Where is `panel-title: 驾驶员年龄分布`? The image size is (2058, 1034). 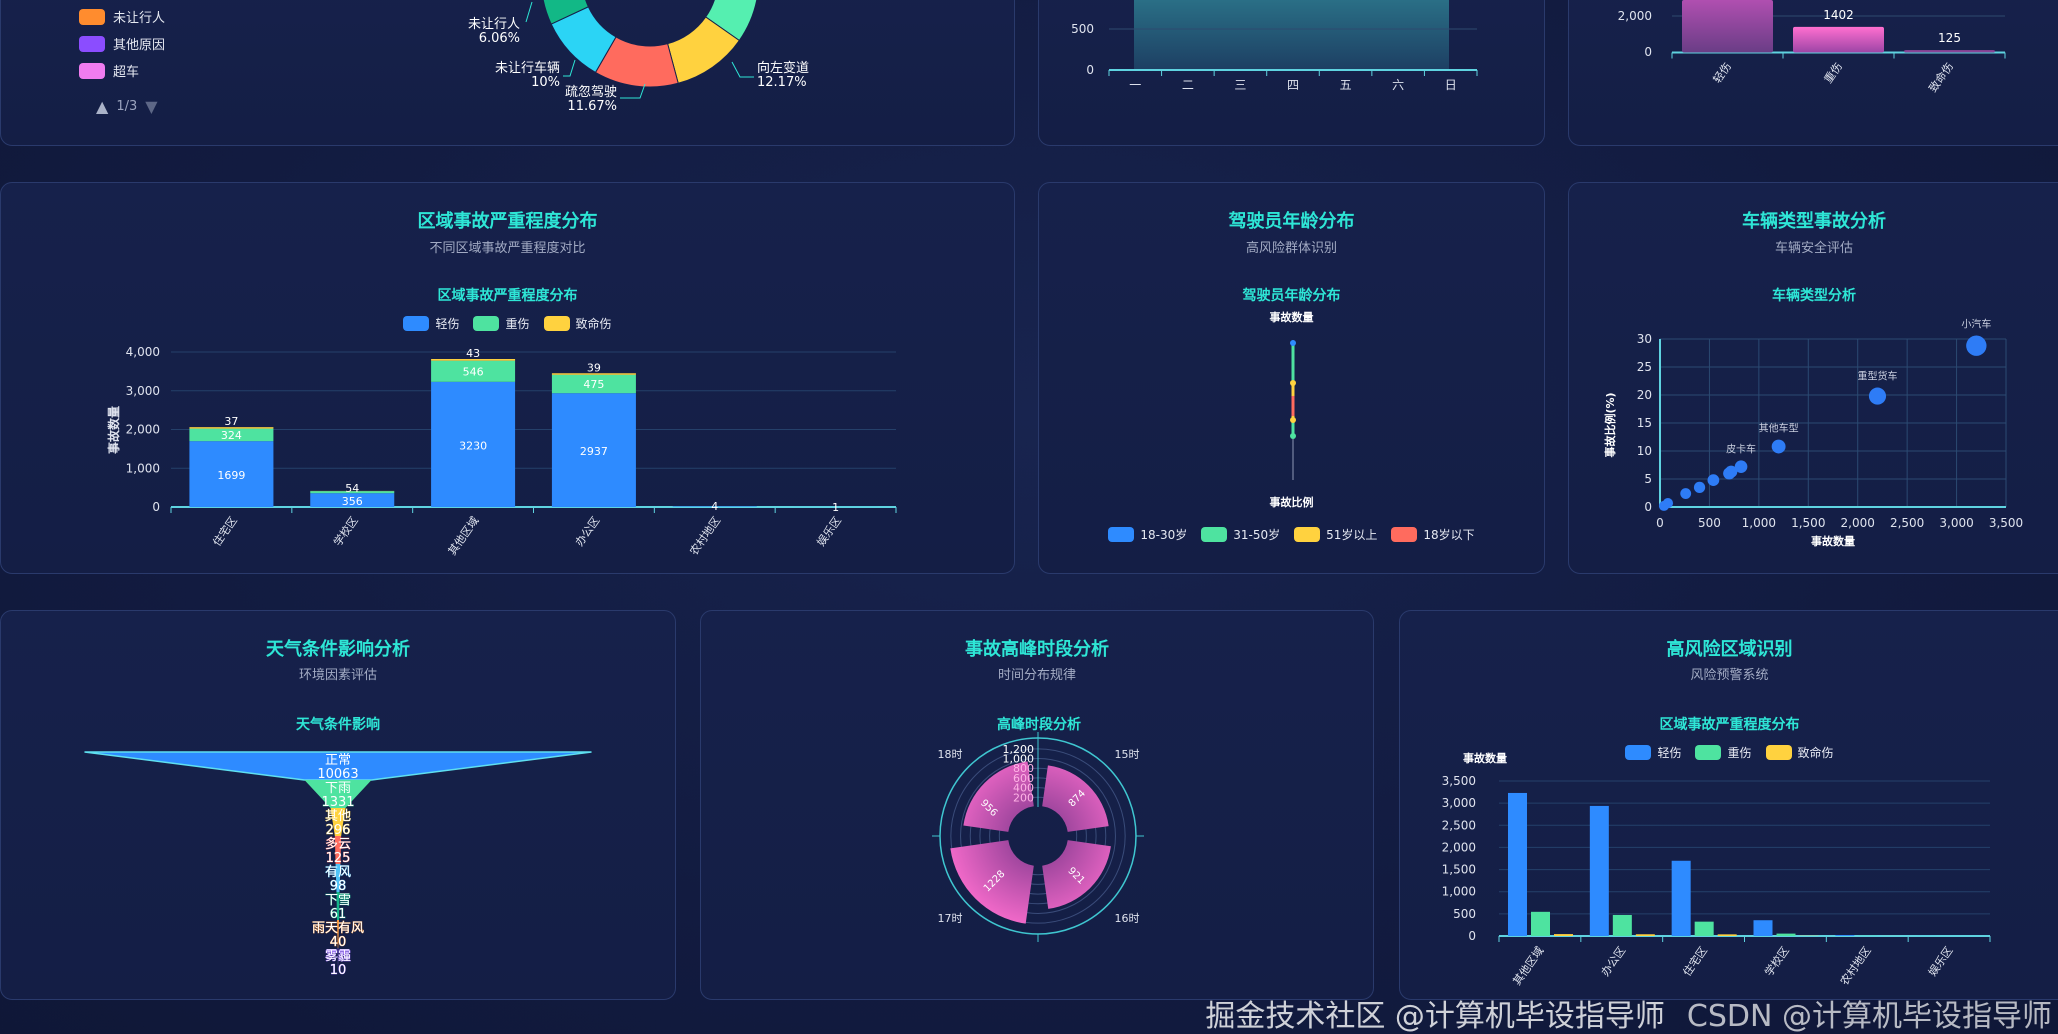
panel-title: 驾驶员年龄分布 is located at coordinates (1291, 221).